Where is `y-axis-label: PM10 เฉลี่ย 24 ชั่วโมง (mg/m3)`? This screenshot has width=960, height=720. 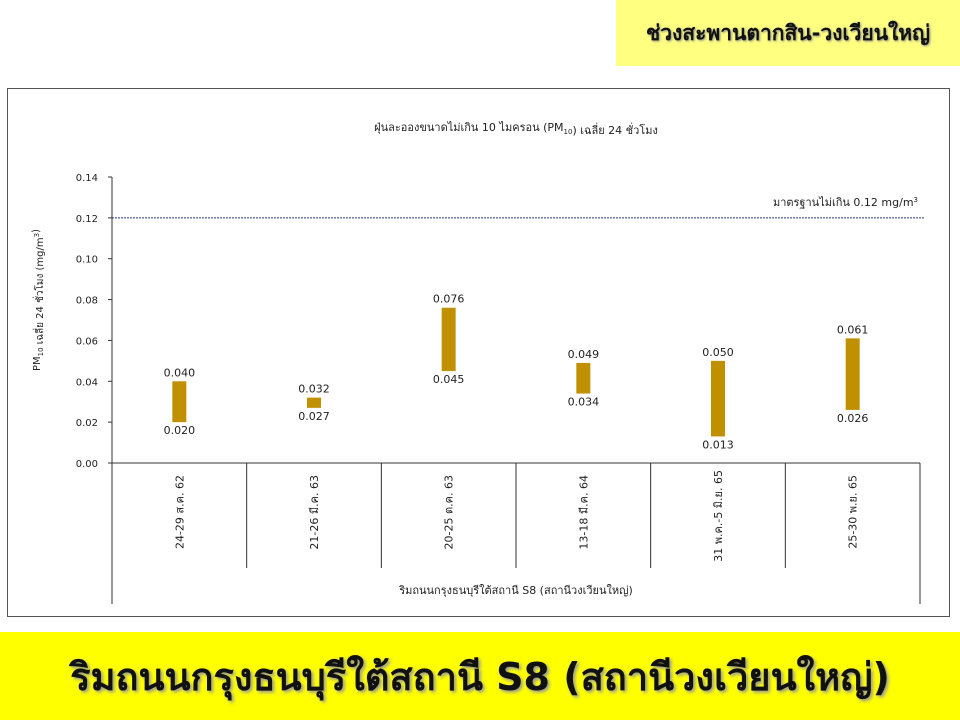
y-axis-label: PM10 เฉลี่ย 24 ชั่วโมง (mg/m3) is located at coordinates (38, 300).